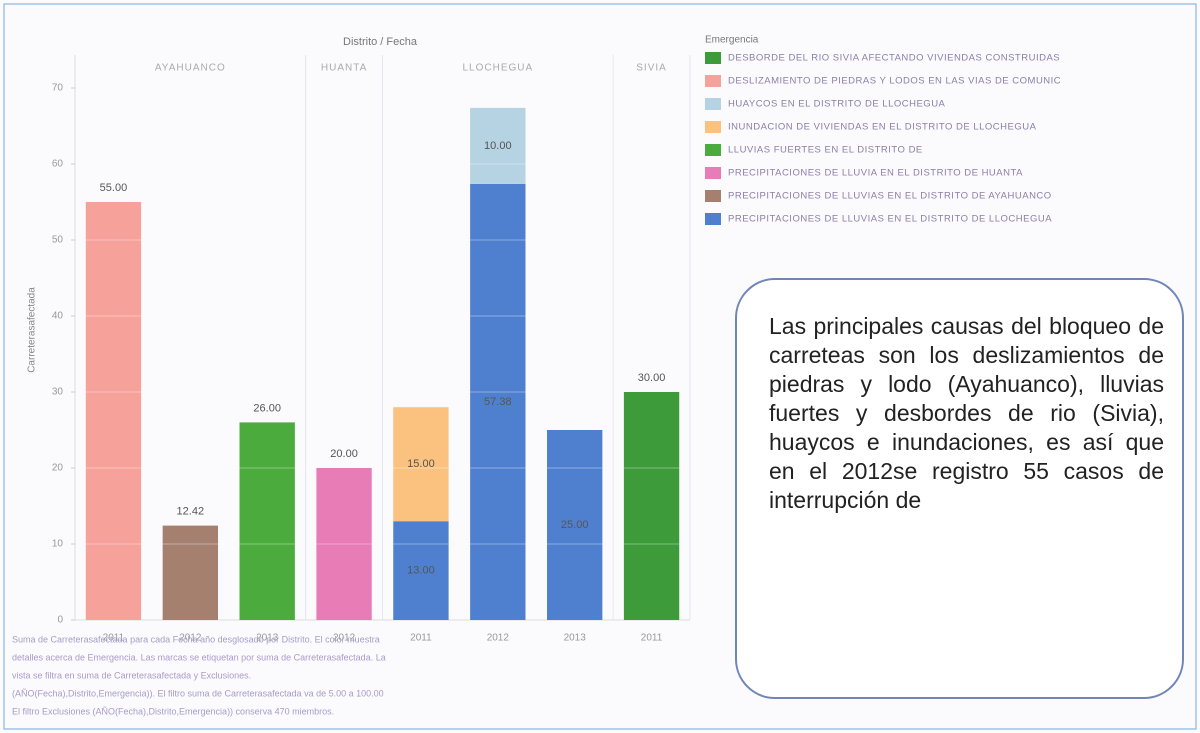  What do you see at coordinates (114, 188) in the screenshot?
I see `value-label: 55.00` at bounding box center [114, 188].